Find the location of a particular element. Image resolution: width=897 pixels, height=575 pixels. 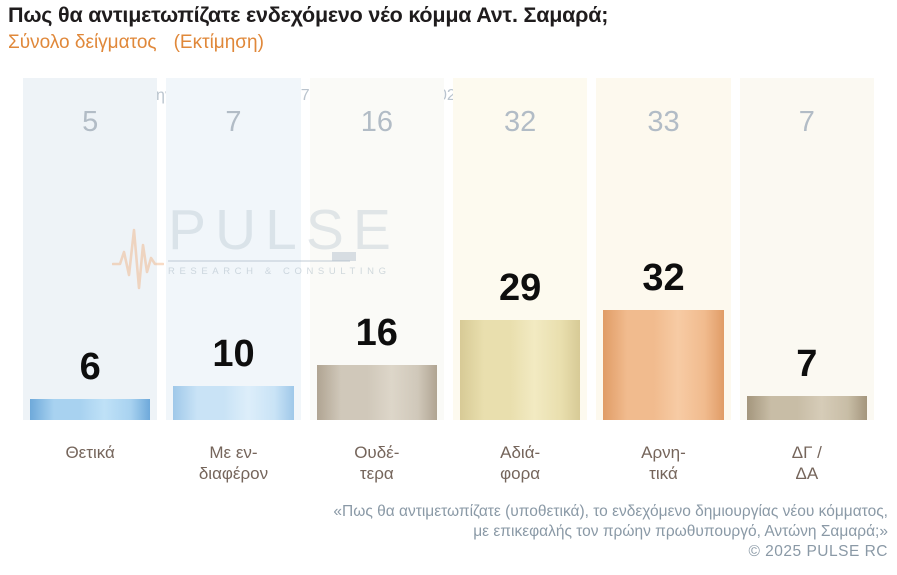

previous-value-label: 5 is located at coordinates (90, 122).